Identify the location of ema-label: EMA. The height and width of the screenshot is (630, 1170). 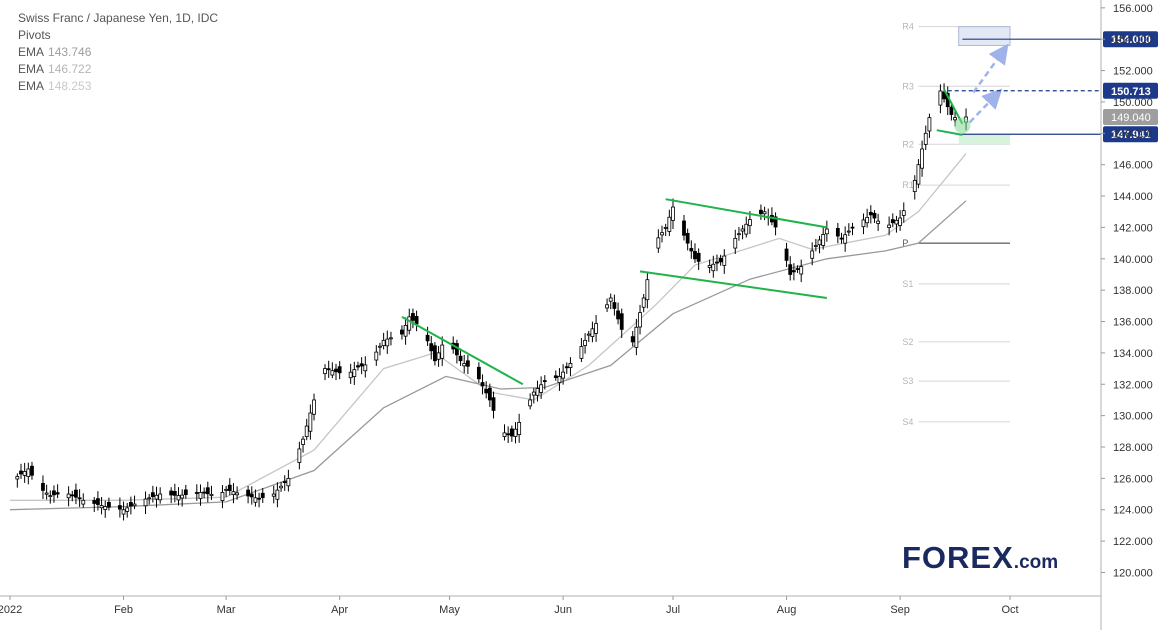
(31, 52).